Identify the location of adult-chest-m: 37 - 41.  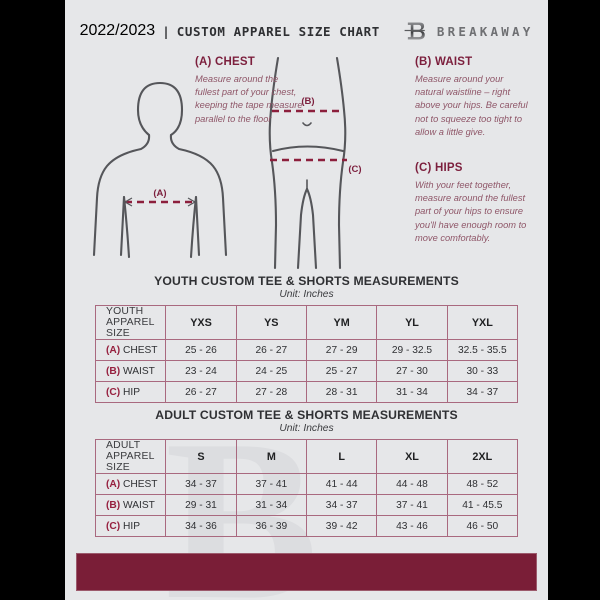
(271, 484).